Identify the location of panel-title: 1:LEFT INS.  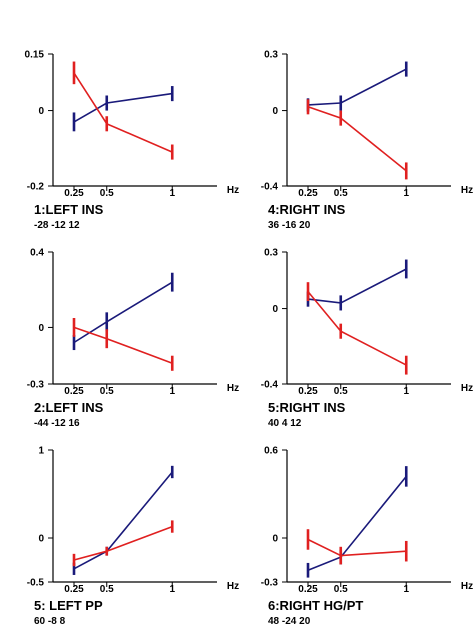
(69, 209).